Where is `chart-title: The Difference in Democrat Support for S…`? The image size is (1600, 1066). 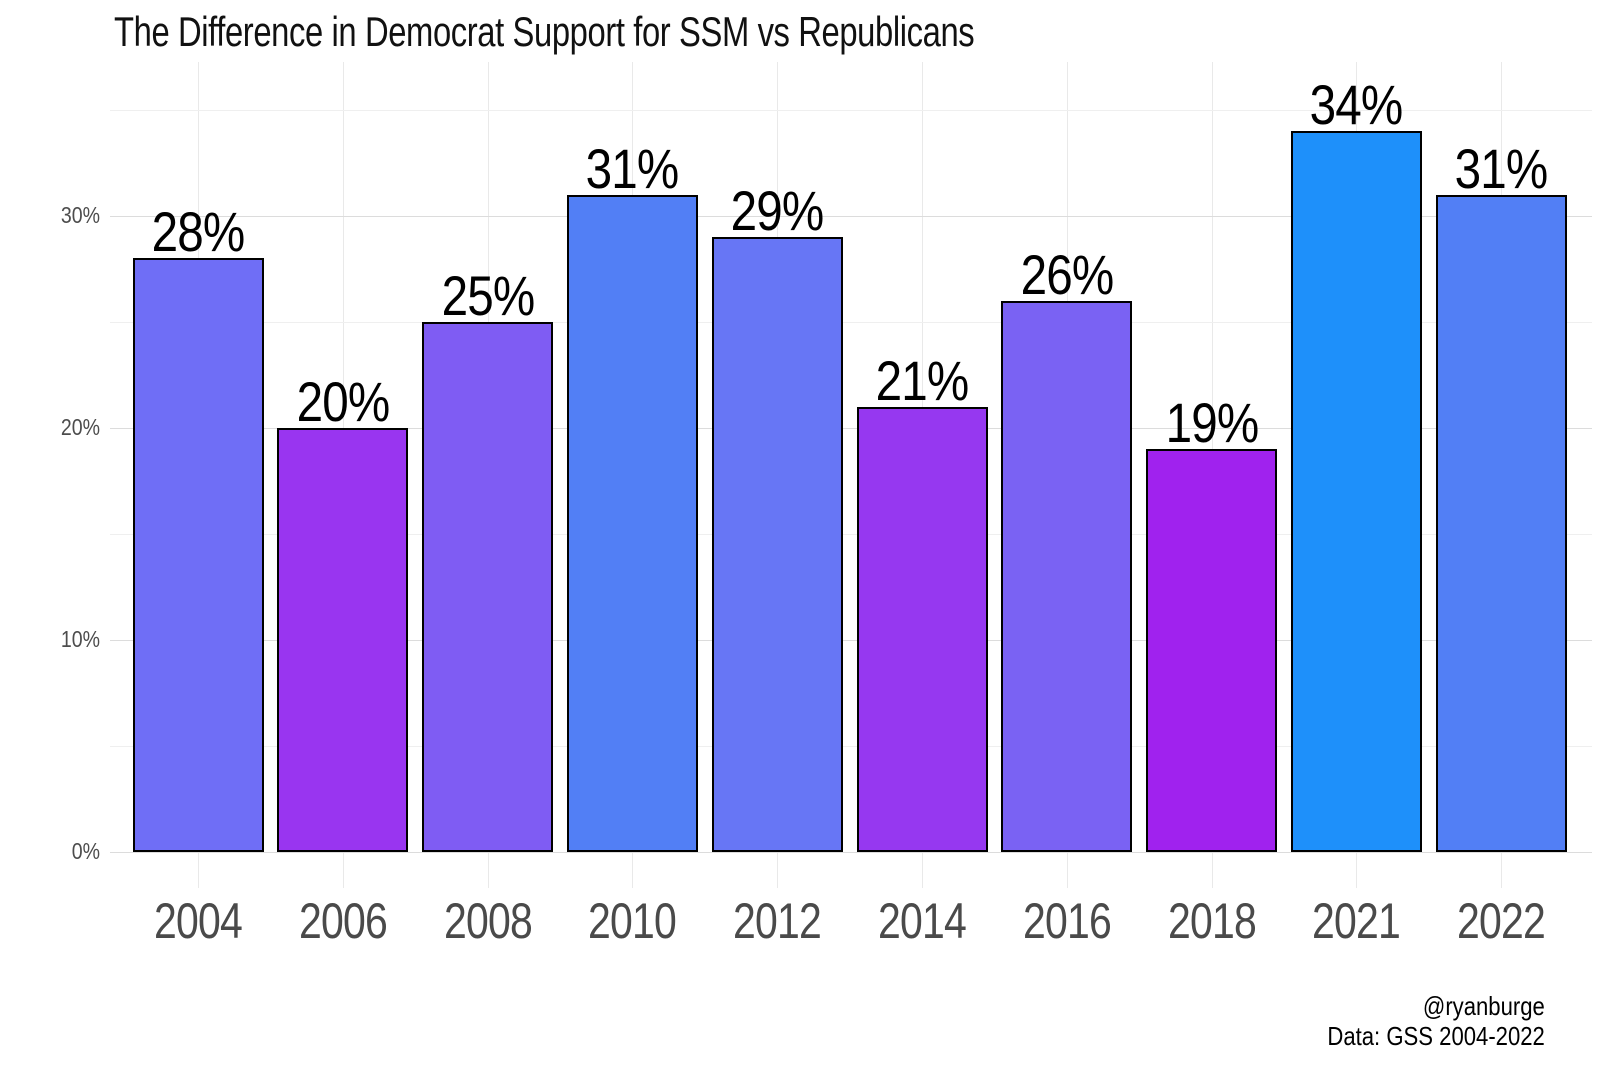 chart-title: The Difference in Democrat Support for S… is located at coordinates (544, 31).